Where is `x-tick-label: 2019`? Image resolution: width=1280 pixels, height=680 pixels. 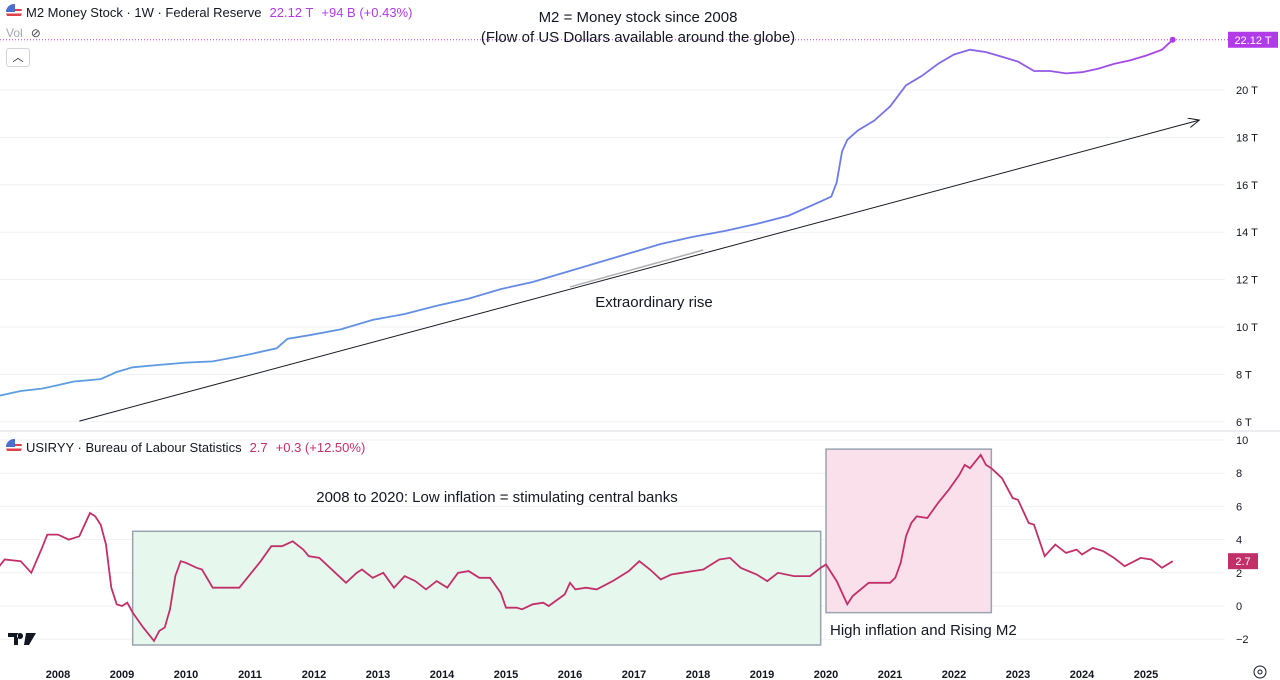
x-tick-label: 2019 is located at coordinates (762, 674).